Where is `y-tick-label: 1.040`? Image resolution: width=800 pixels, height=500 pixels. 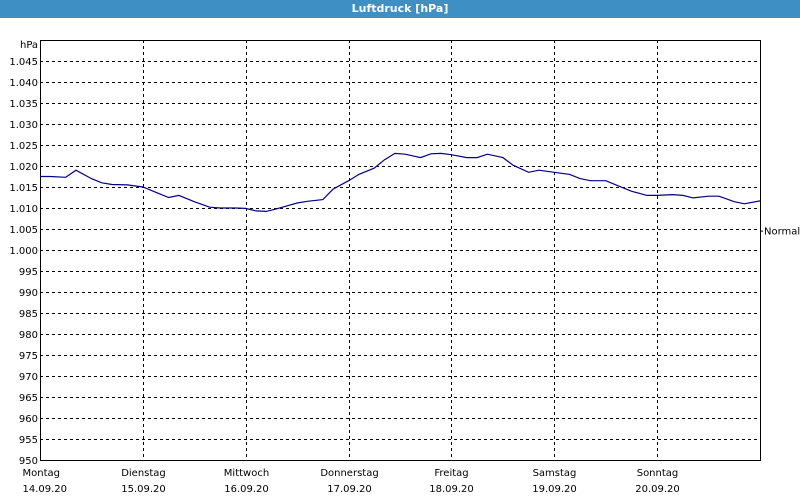 y-tick-label: 1.040 is located at coordinates (23, 83).